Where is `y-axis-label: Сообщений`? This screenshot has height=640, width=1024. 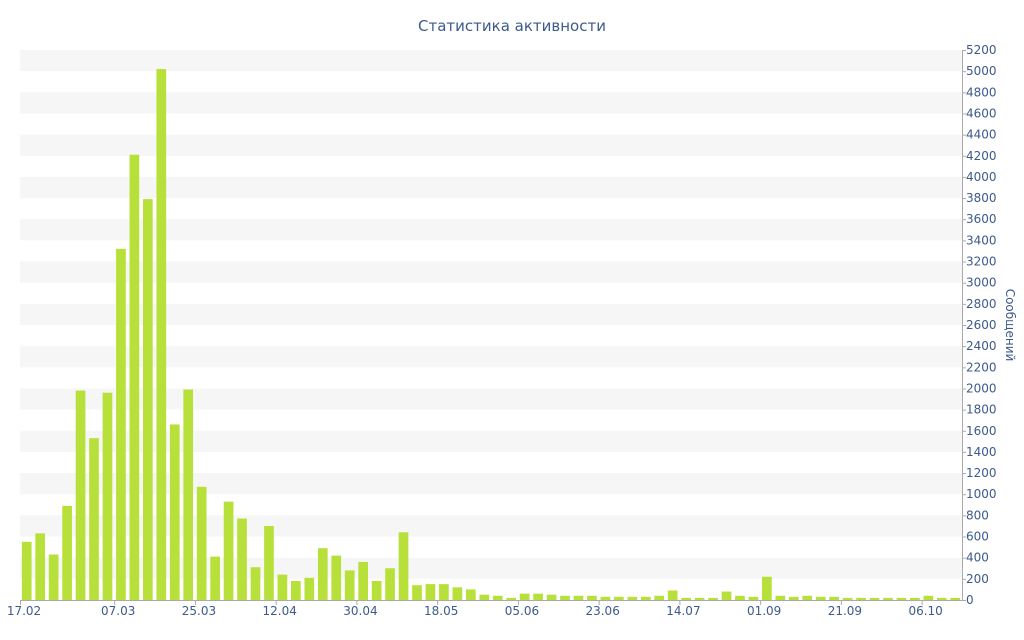
y-axis-label: Сообщений is located at coordinates (1010, 325).